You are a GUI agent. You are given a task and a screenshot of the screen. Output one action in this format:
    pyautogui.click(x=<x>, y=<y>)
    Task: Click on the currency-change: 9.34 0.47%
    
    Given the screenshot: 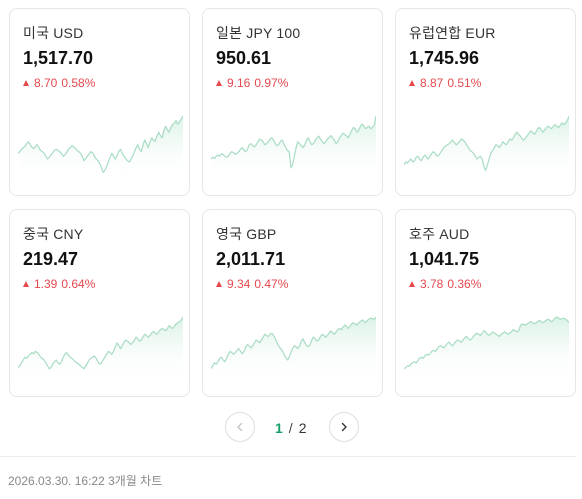 What is the action you would take?
    pyautogui.click(x=252, y=284)
    